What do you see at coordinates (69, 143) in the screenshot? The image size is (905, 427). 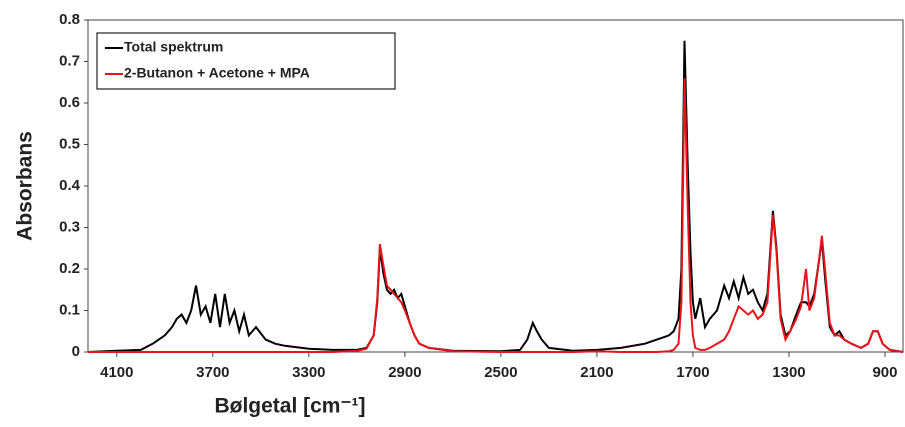 I see `y-tick-label: 0.5` at bounding box center [69, 143].